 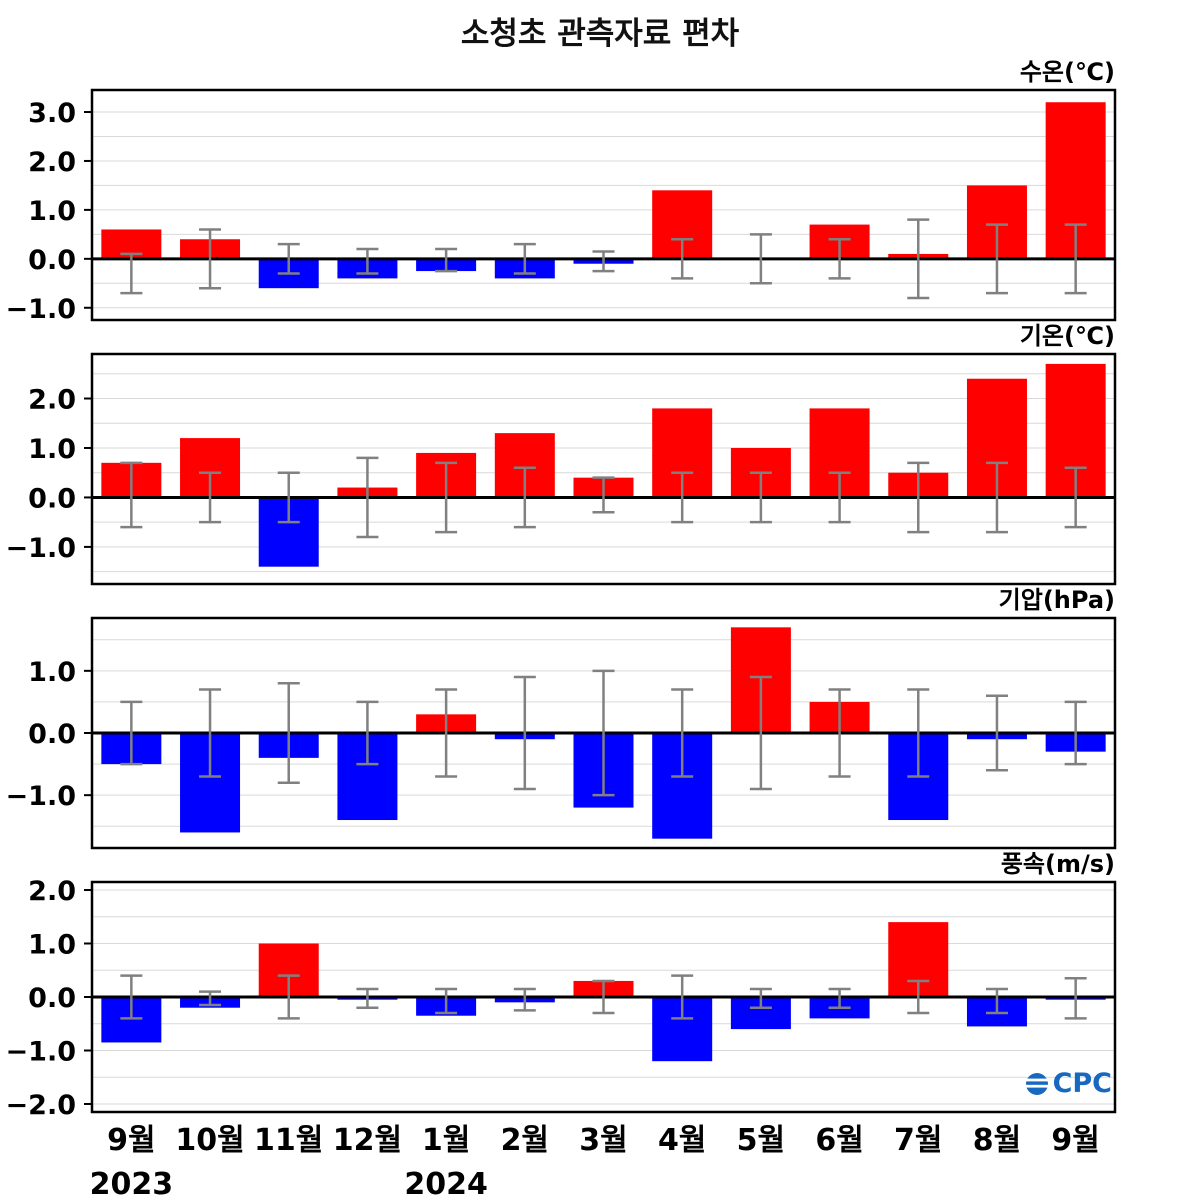 What do you see at coordinates (1067, 72) in the screenshot?
I see `panel-title: 수온(℃)` at bounding box center [1067, 72].